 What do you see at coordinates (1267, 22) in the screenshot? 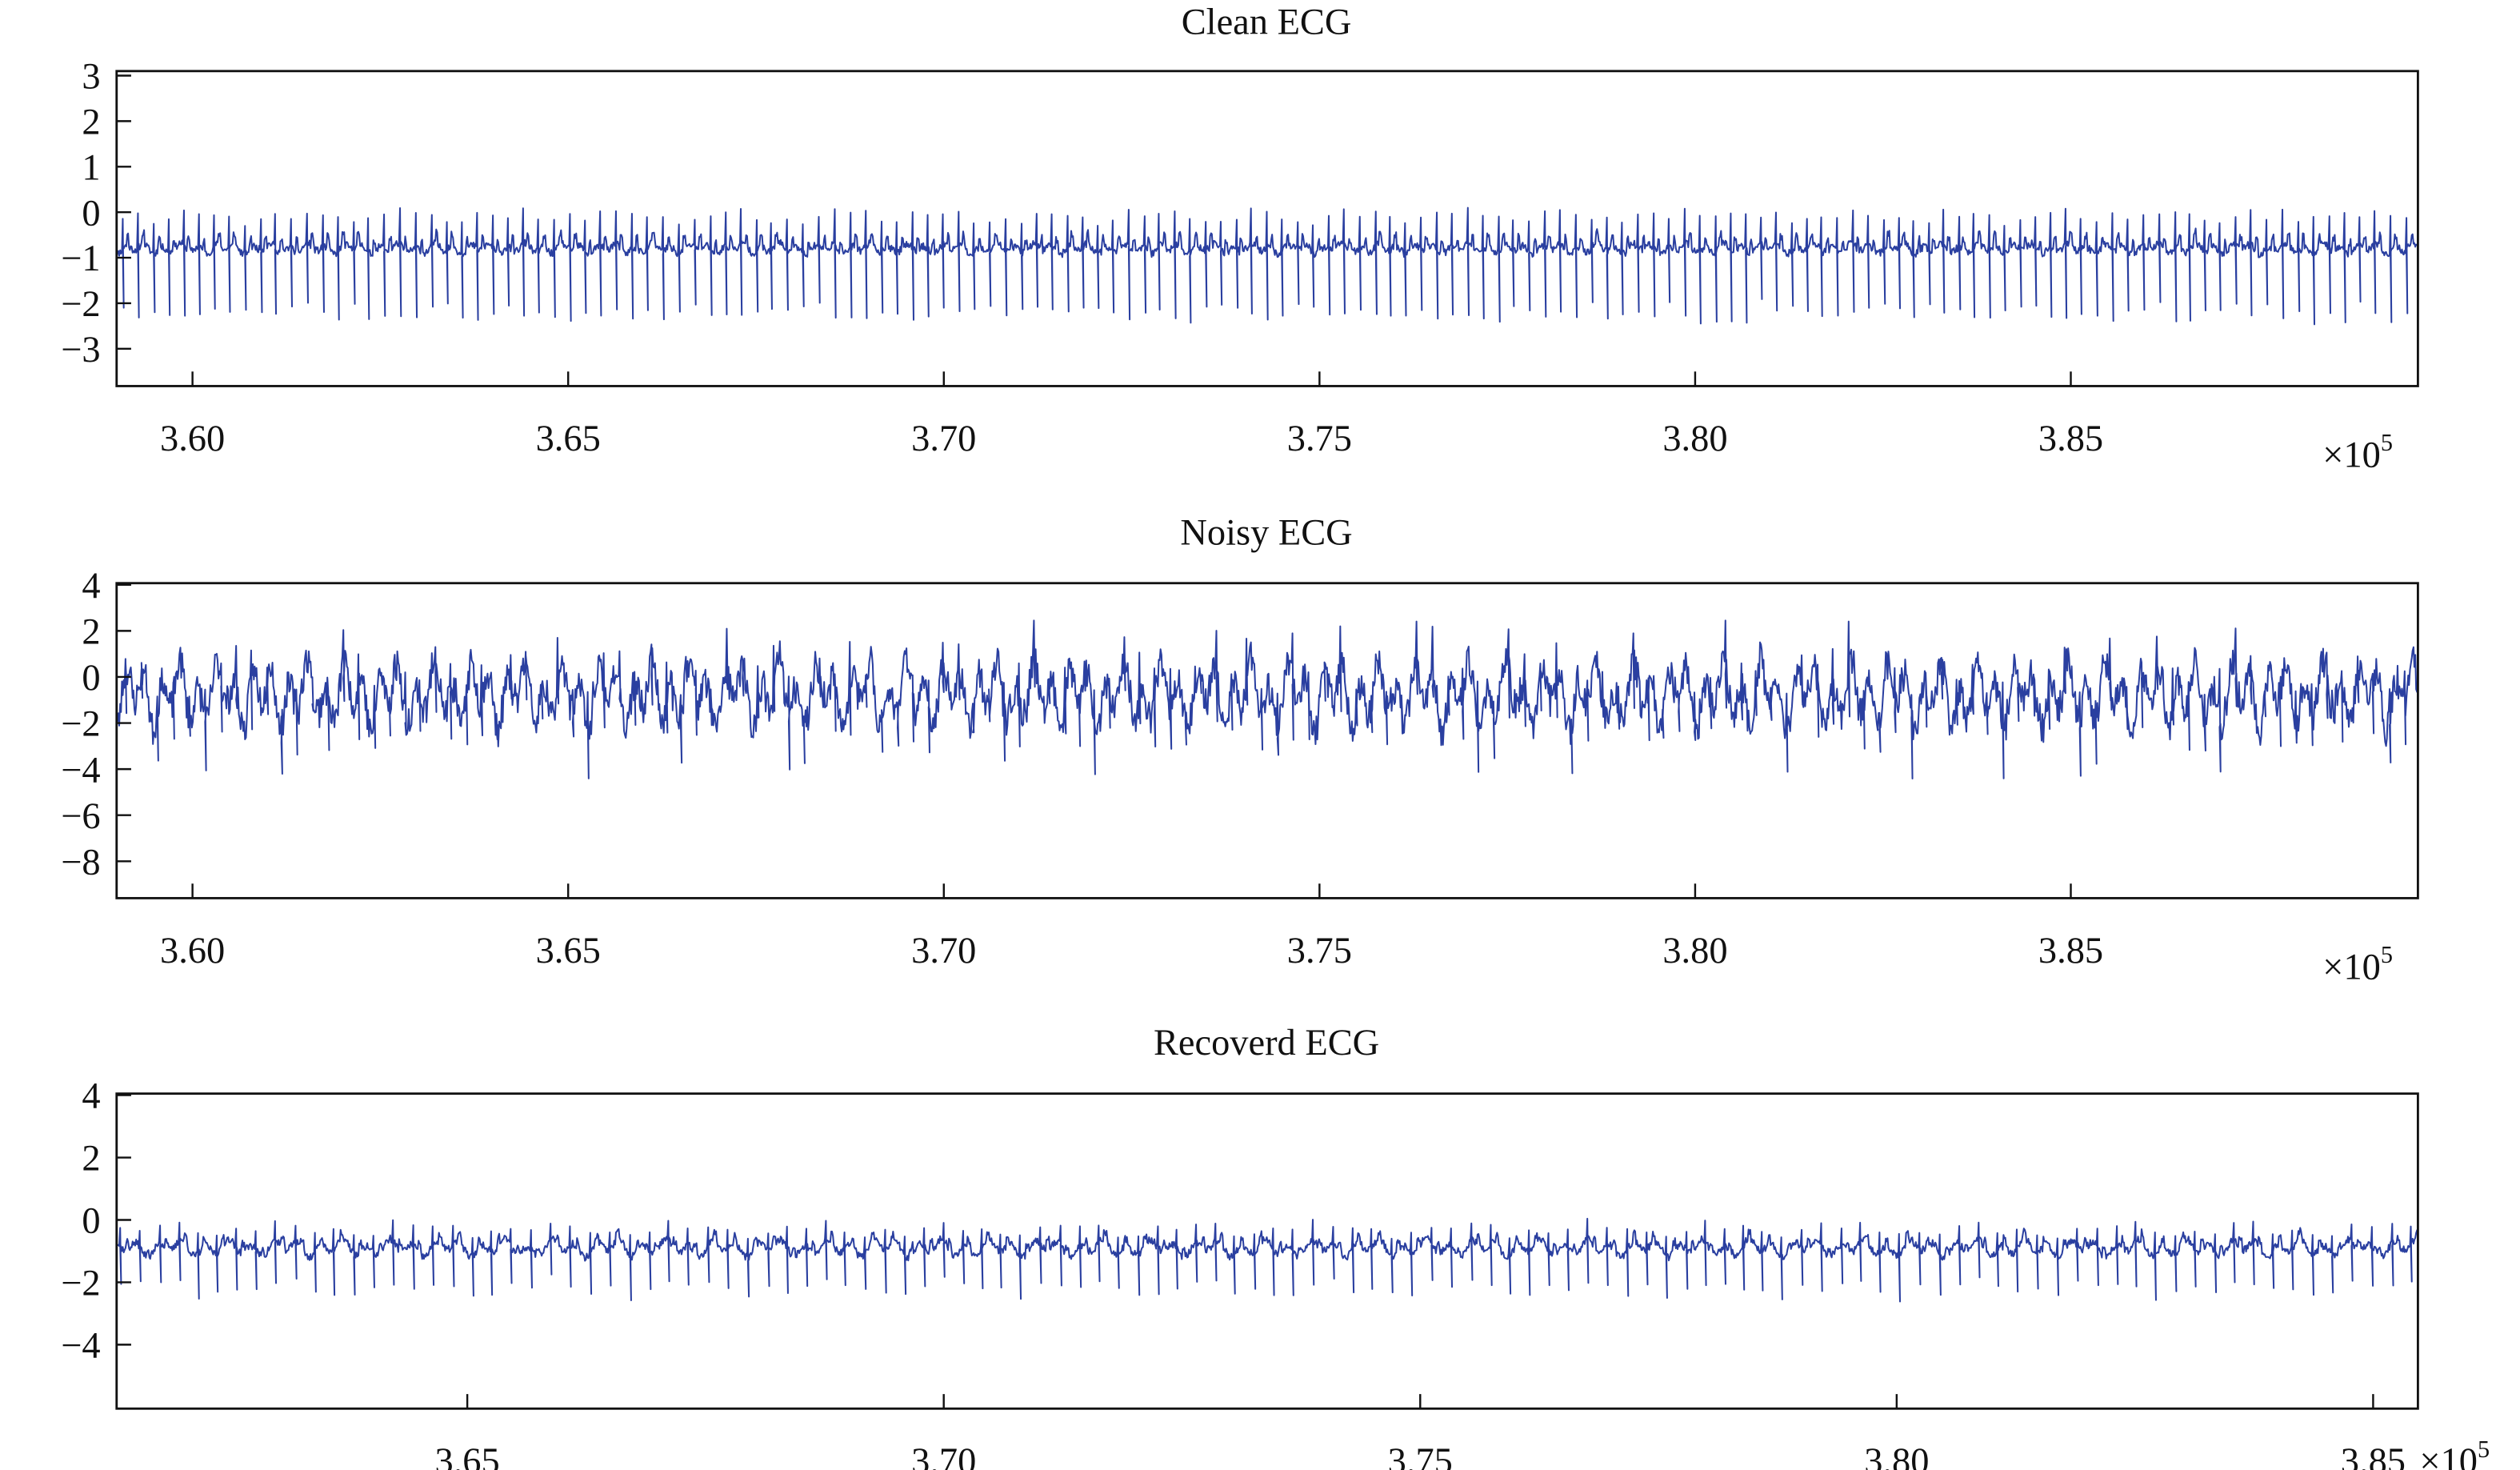
I see `panel-title: Clean ECG` at bounding box center [1267, 22].